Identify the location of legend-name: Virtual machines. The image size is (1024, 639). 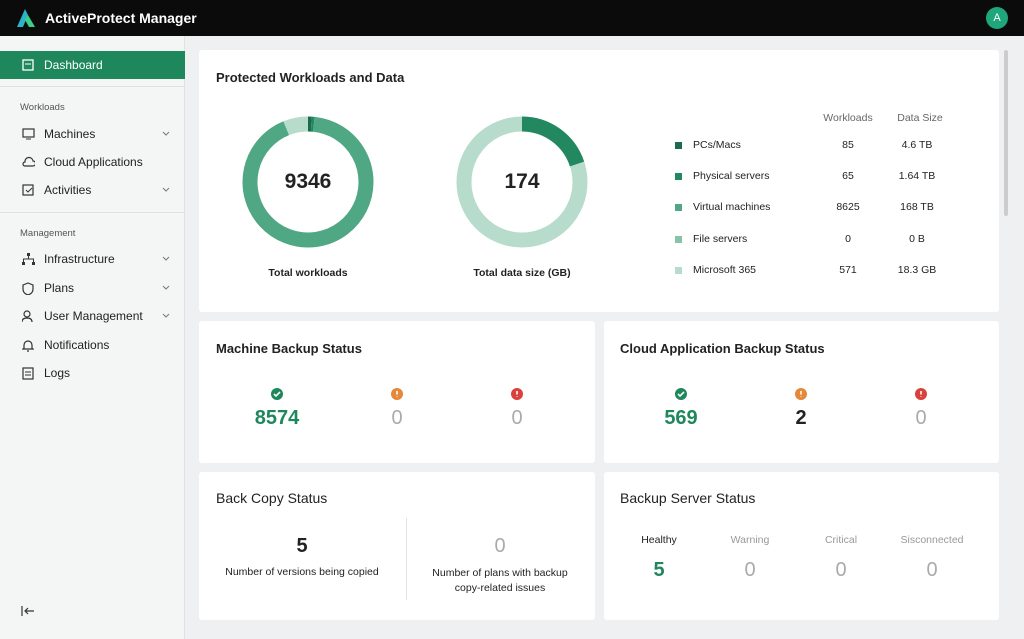
(732, 207).